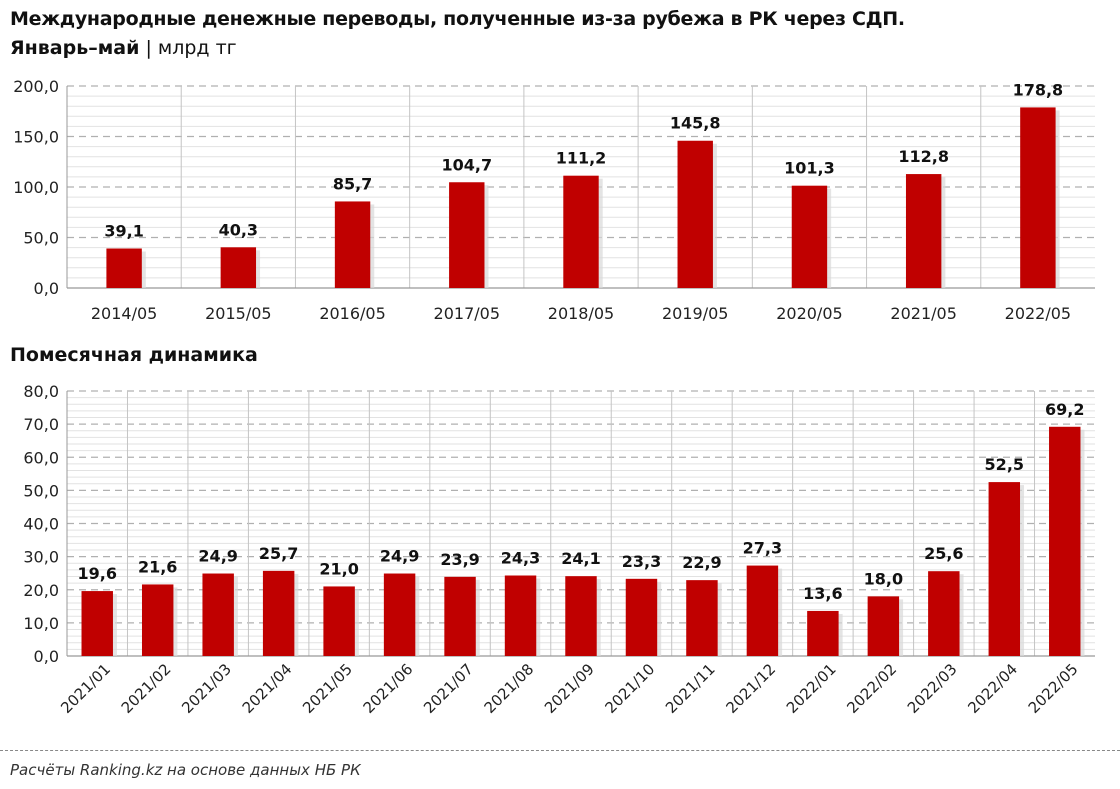  What do you see at coordinates (352, 183) in the screenshot?
I see `data-label: 85,7` at bounding box center [352, 183].